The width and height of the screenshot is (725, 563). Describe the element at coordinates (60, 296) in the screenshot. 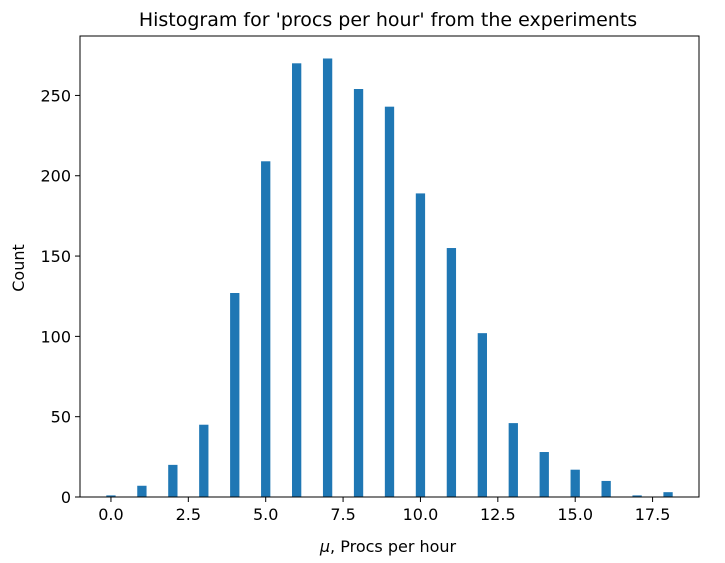

I see `y-axis-ticks: 0 50 100 150 200 250` at that location.